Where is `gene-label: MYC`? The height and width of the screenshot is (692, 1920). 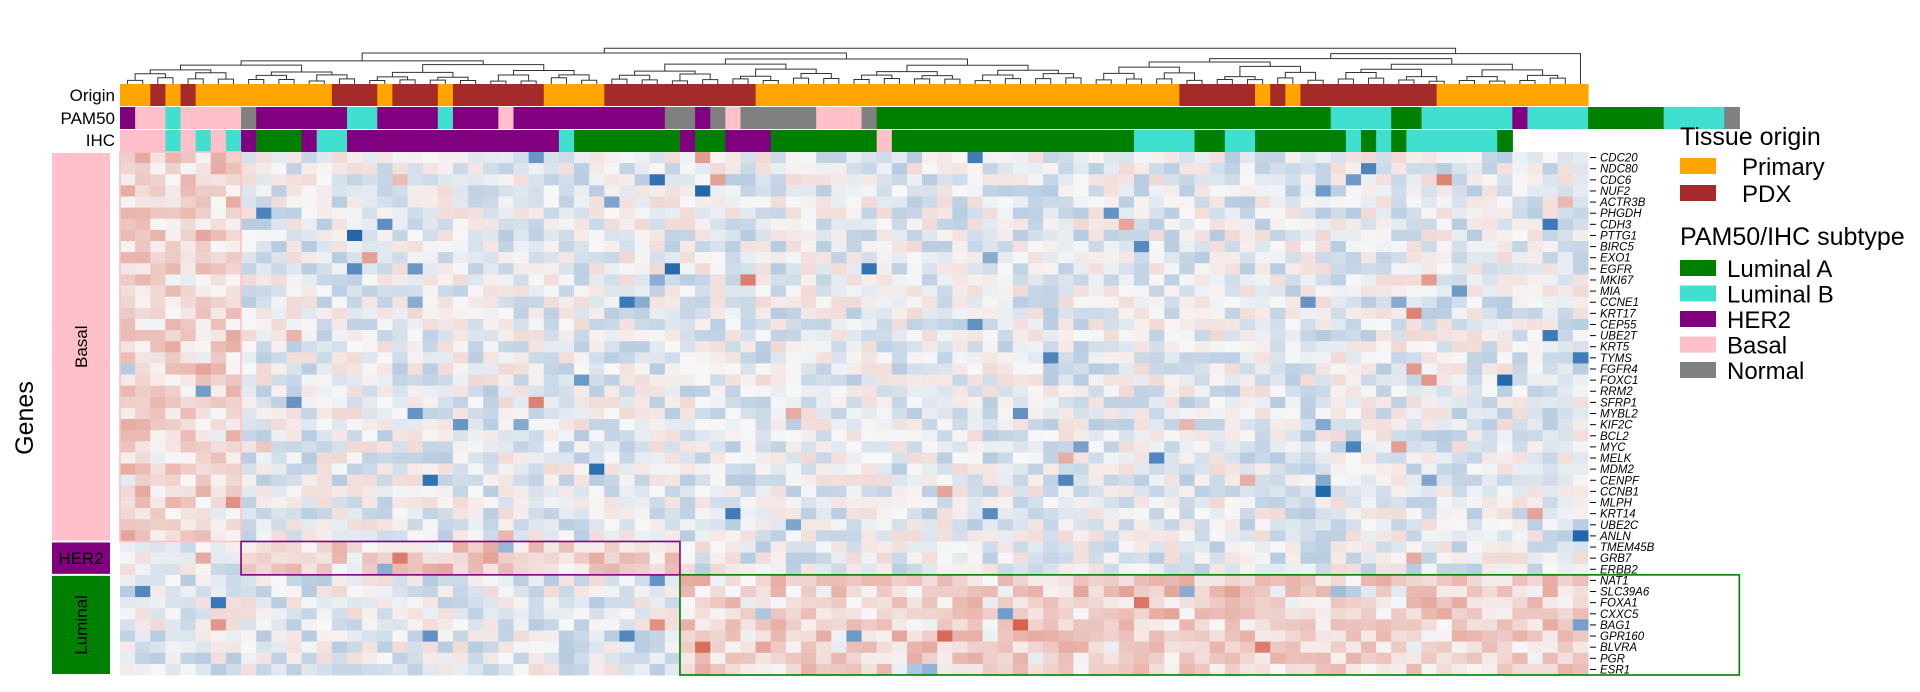 gene-label: MYC is located at coordinates (1613, 448).